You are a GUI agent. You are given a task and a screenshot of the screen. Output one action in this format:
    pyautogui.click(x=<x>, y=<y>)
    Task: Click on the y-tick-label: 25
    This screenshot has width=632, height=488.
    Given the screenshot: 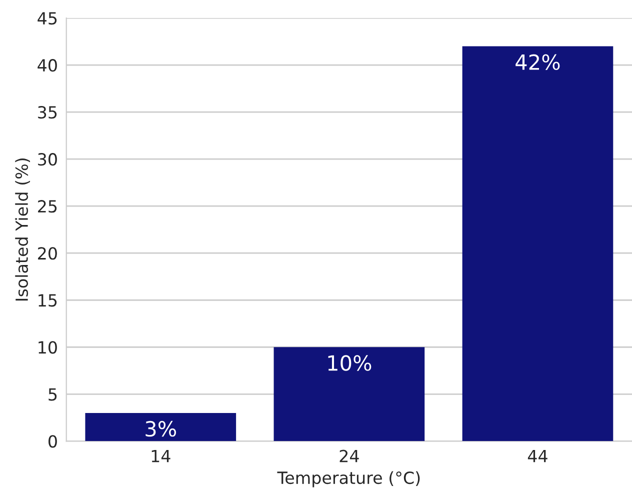 What is the action you would take?
    pyautogui.click(x=47, y=206)
    